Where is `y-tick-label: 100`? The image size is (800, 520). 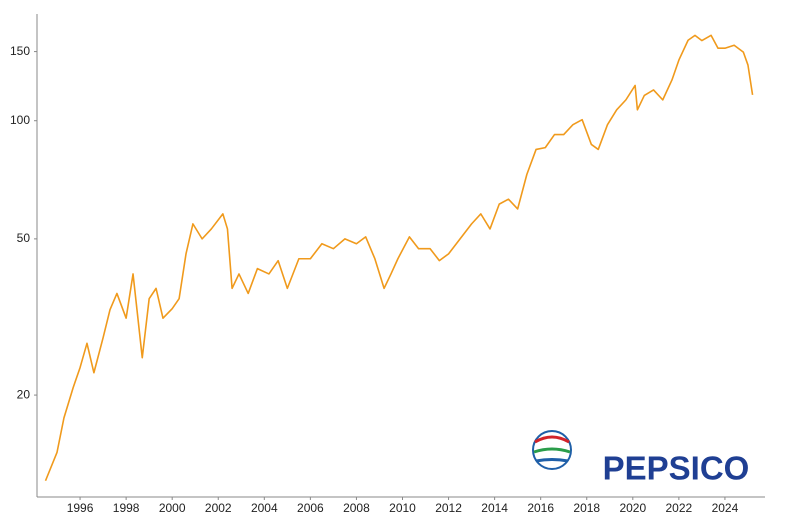 y-tick-label: 100 is located at coordinates (20, 120).